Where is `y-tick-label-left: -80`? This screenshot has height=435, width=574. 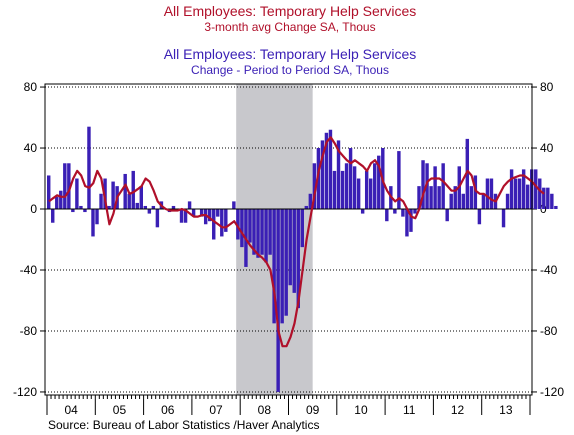
y-tick-label-left: -80 is located at coordinates (29, 331).